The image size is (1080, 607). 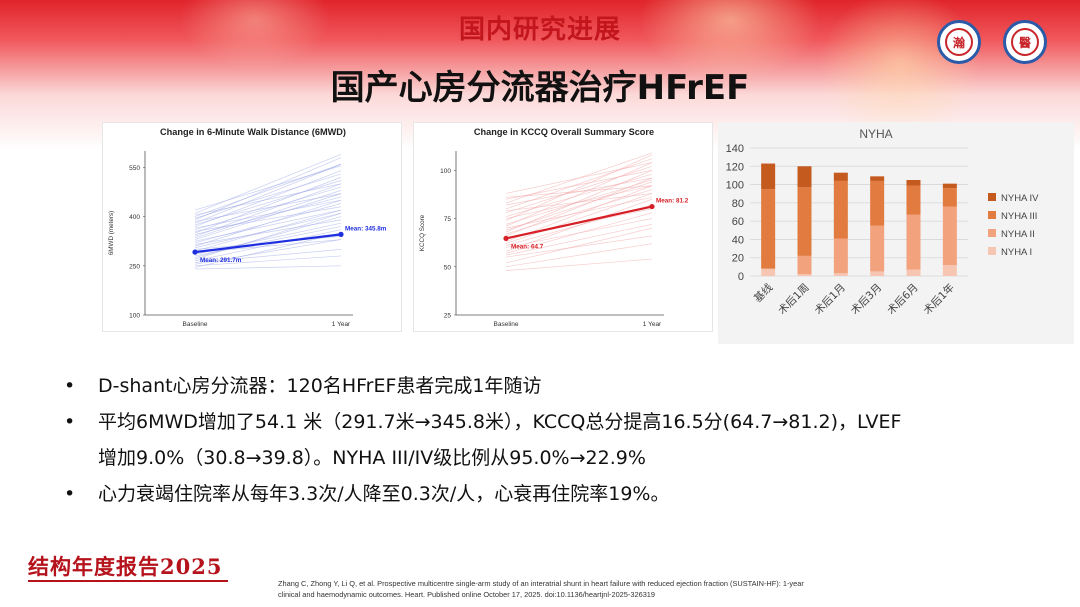 What do you see at coordinates (448, 267) in the screenshot?
I see `y-tick-label: 50` at bounding box center [448, 267].